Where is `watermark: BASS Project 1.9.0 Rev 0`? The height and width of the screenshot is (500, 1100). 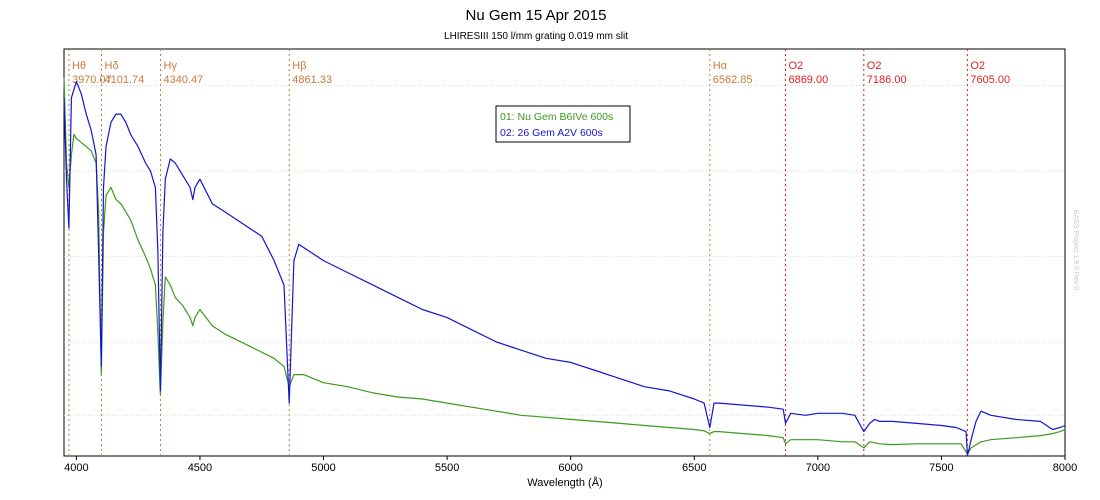
watermark: BASS Project 1.9.0 Rev 0 is located at coordinates (1075, 250).